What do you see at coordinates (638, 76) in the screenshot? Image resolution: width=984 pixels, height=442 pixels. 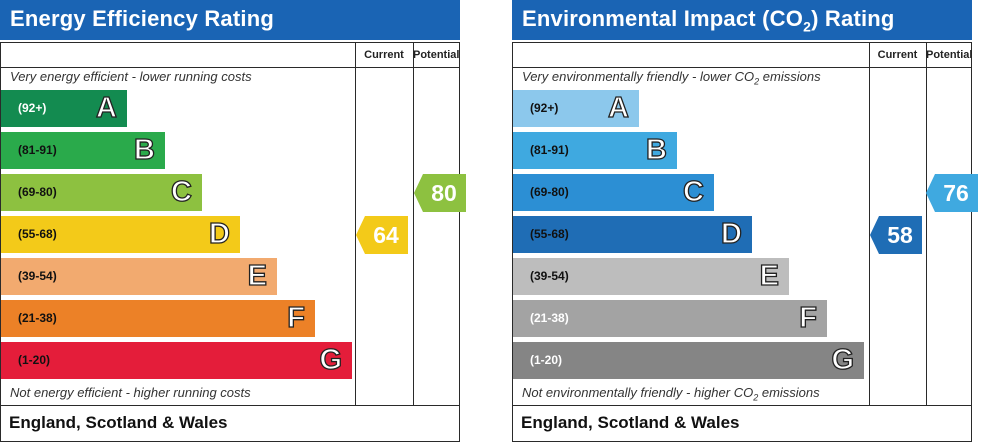 I see `top-caption-main: Very environmentally friendly - lower CO` at bounding box center [638, 76].